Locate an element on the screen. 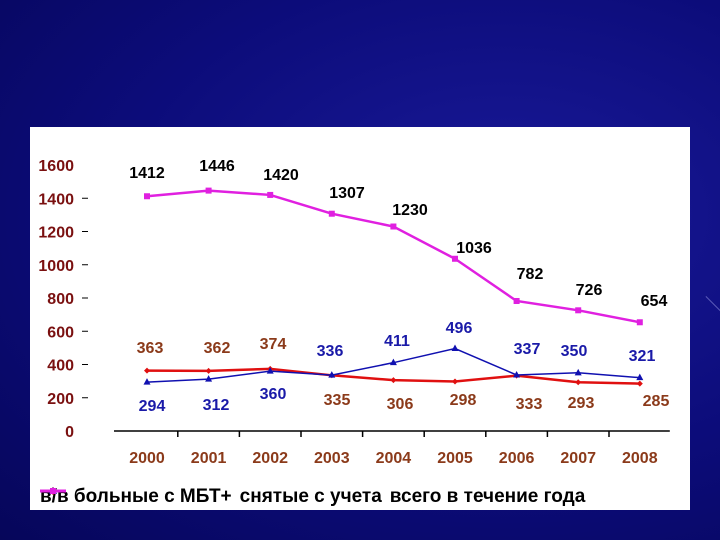  legend-item-0: в/в больные с МБТ+ is located at coordinates (136, 497).